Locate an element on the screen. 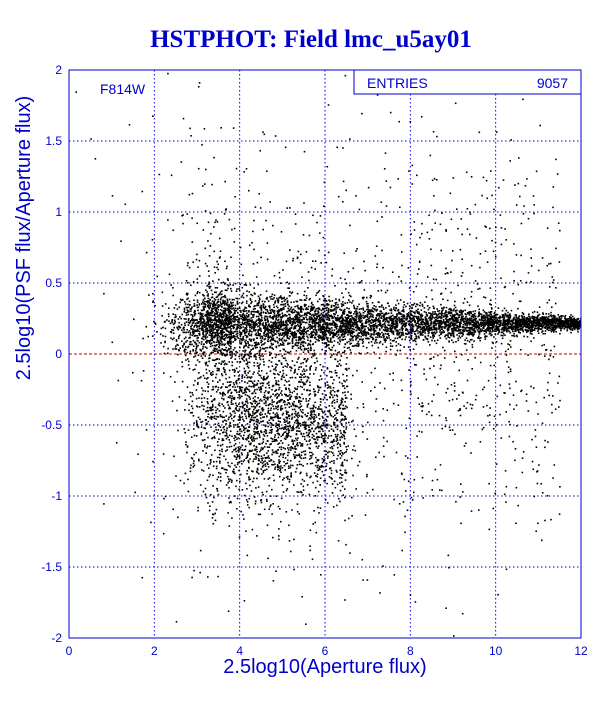  chart-title: HSTPHOT: Field lmc_u5ay01 is located at coordinates (311, 39).